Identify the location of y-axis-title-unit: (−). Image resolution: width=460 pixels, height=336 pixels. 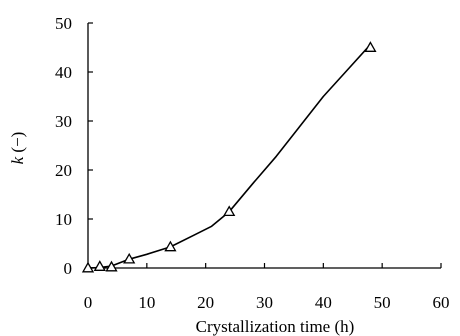
(17, 144).